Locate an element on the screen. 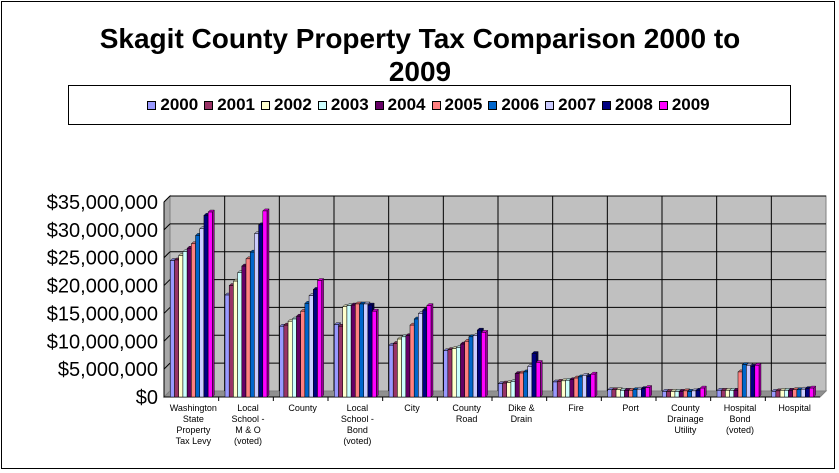 Image resolution: width=839 pixels, height=473 pixels. y-tick-label: $15,000,000 is located at coordinates (102, 314).